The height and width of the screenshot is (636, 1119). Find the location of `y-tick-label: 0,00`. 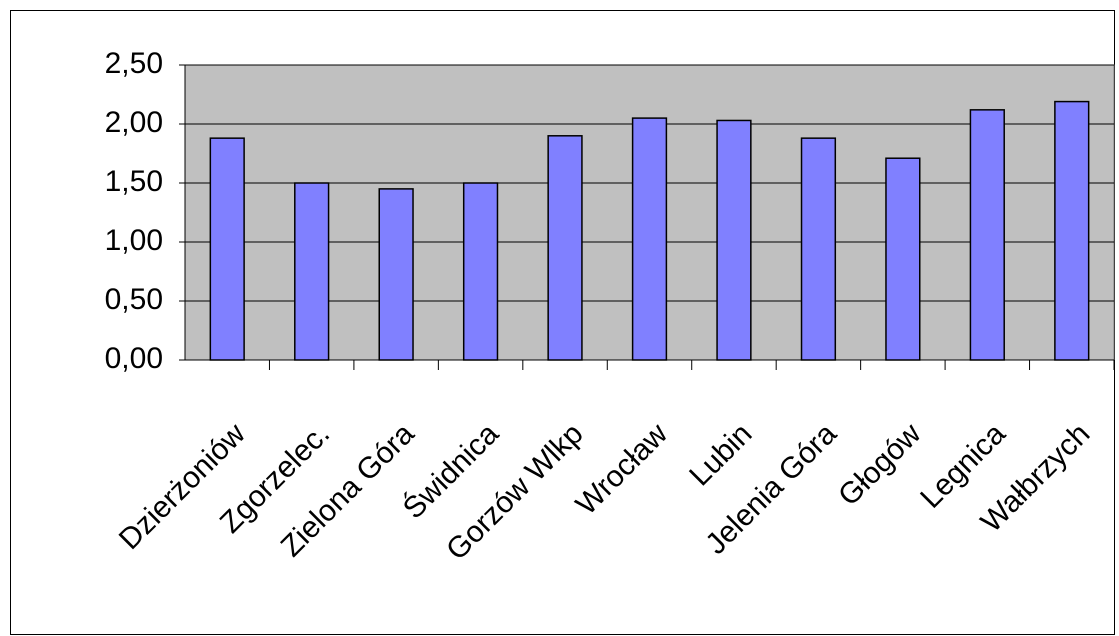

y-tick-label: 0,00 is located at coordinates (134, 358).